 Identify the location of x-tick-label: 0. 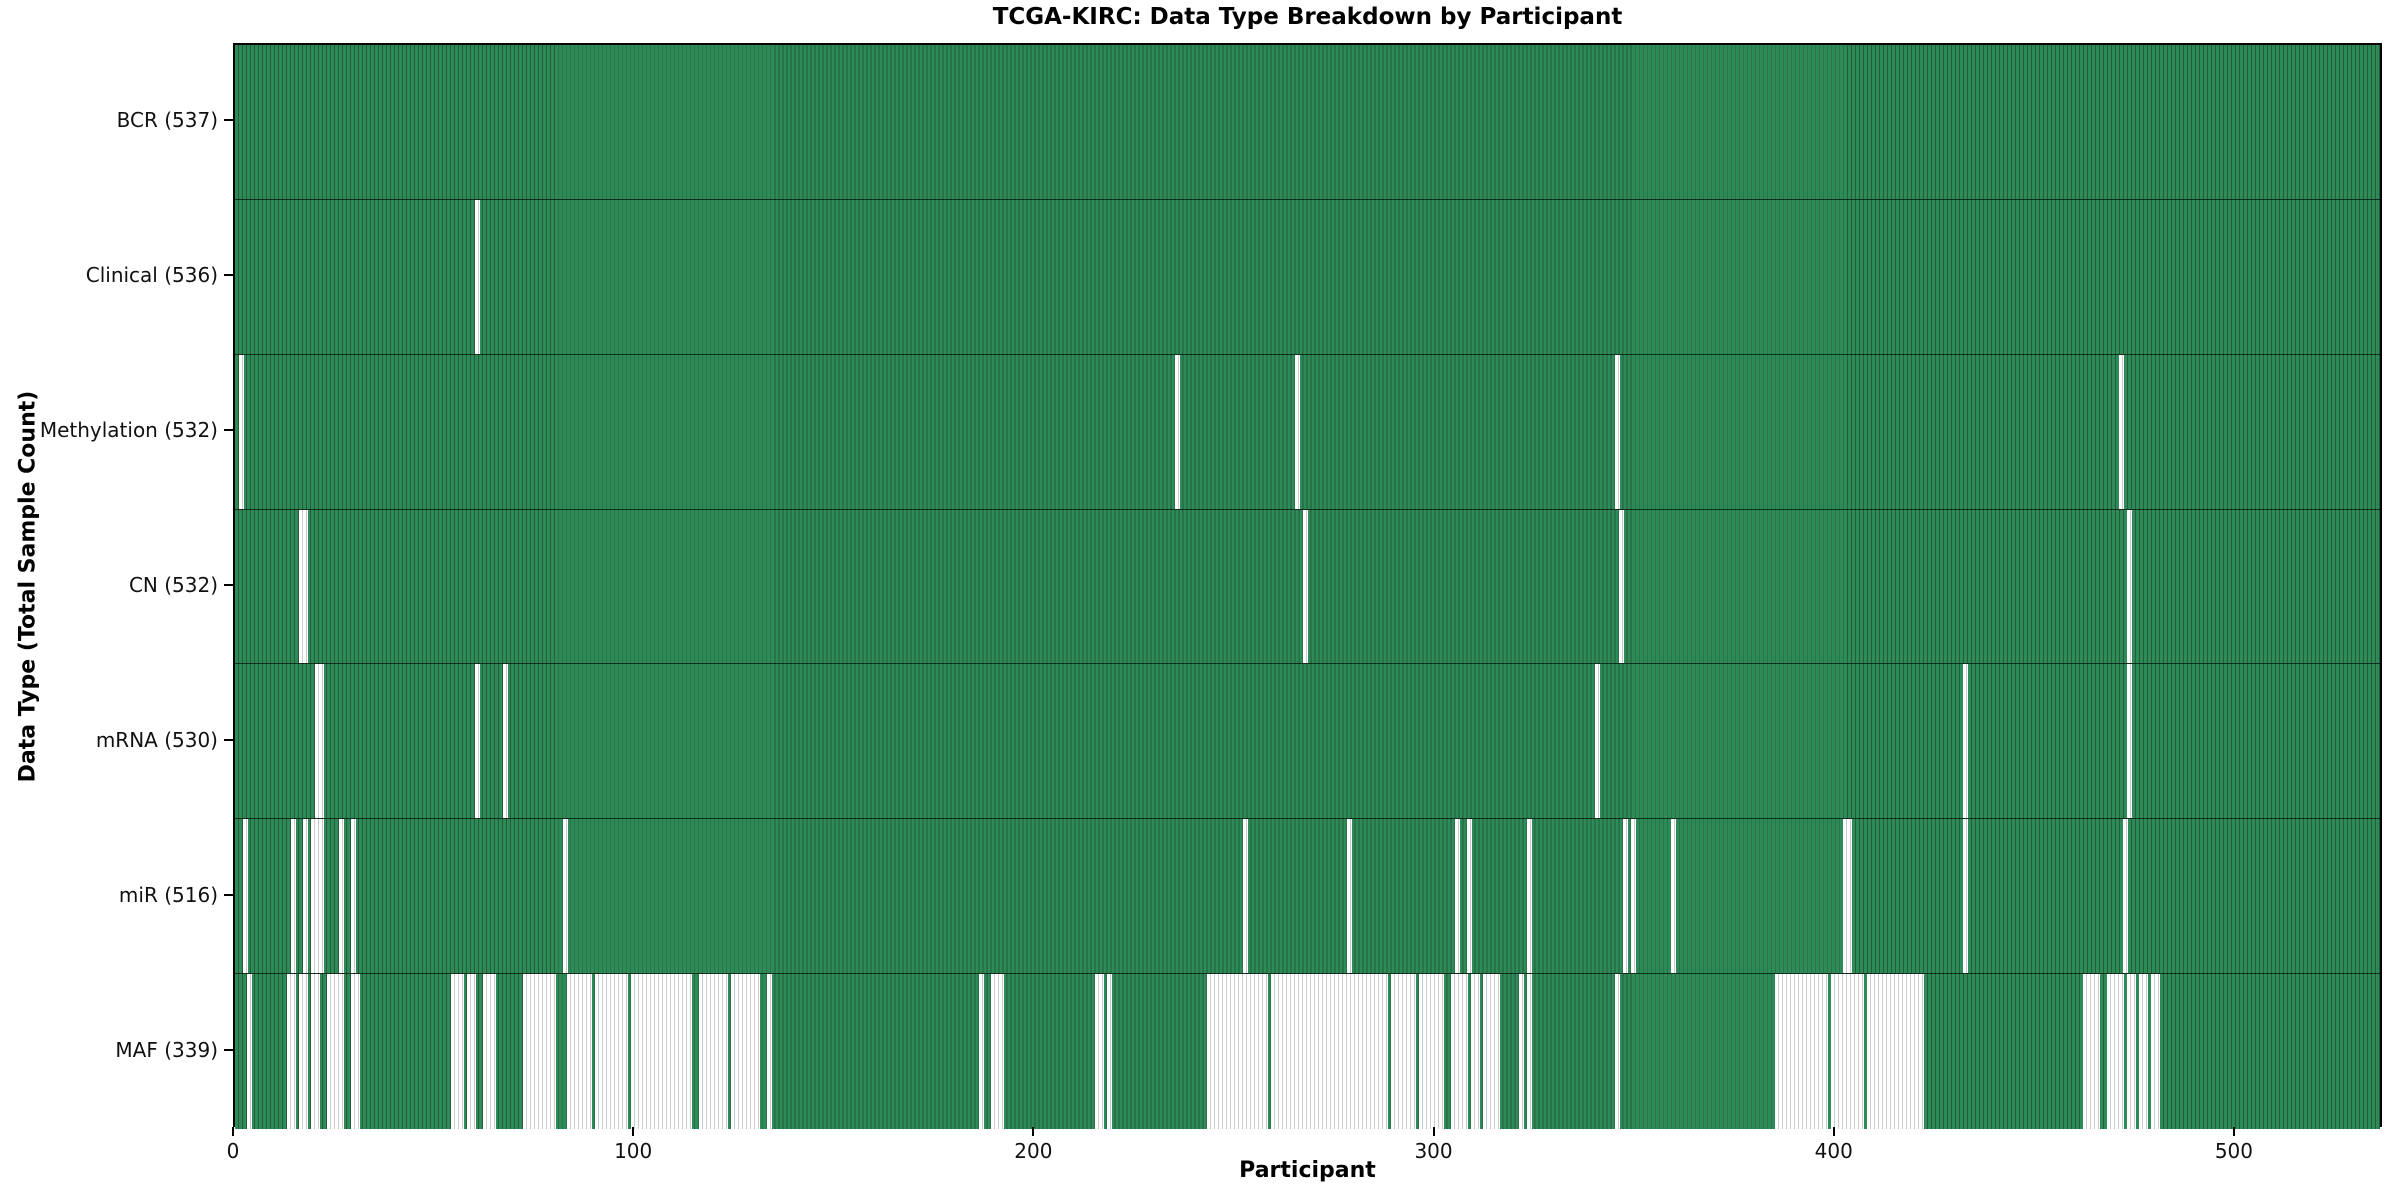
(233, 1151).